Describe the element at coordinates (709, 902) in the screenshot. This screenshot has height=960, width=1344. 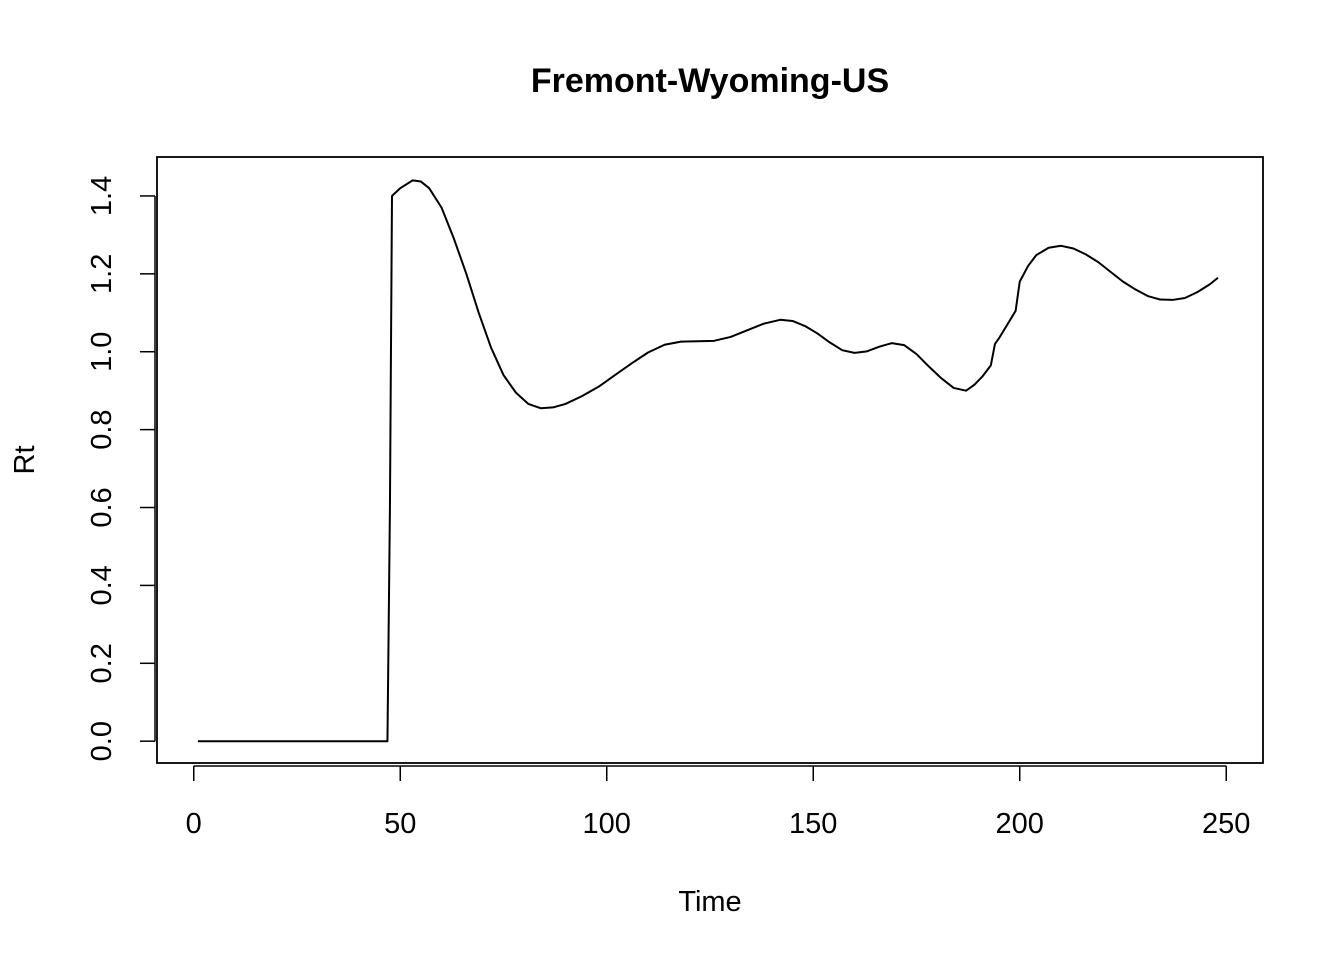
I see `x-axis-label: Time` at that location.